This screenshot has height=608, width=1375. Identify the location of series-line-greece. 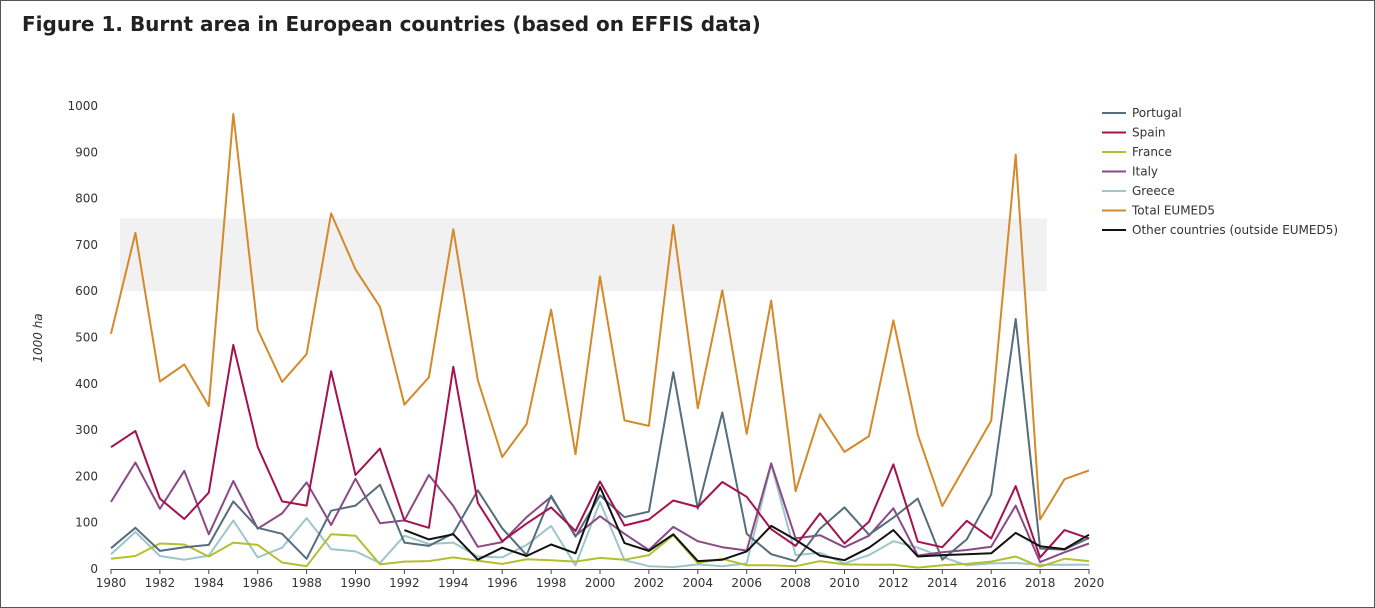
(599, 516).